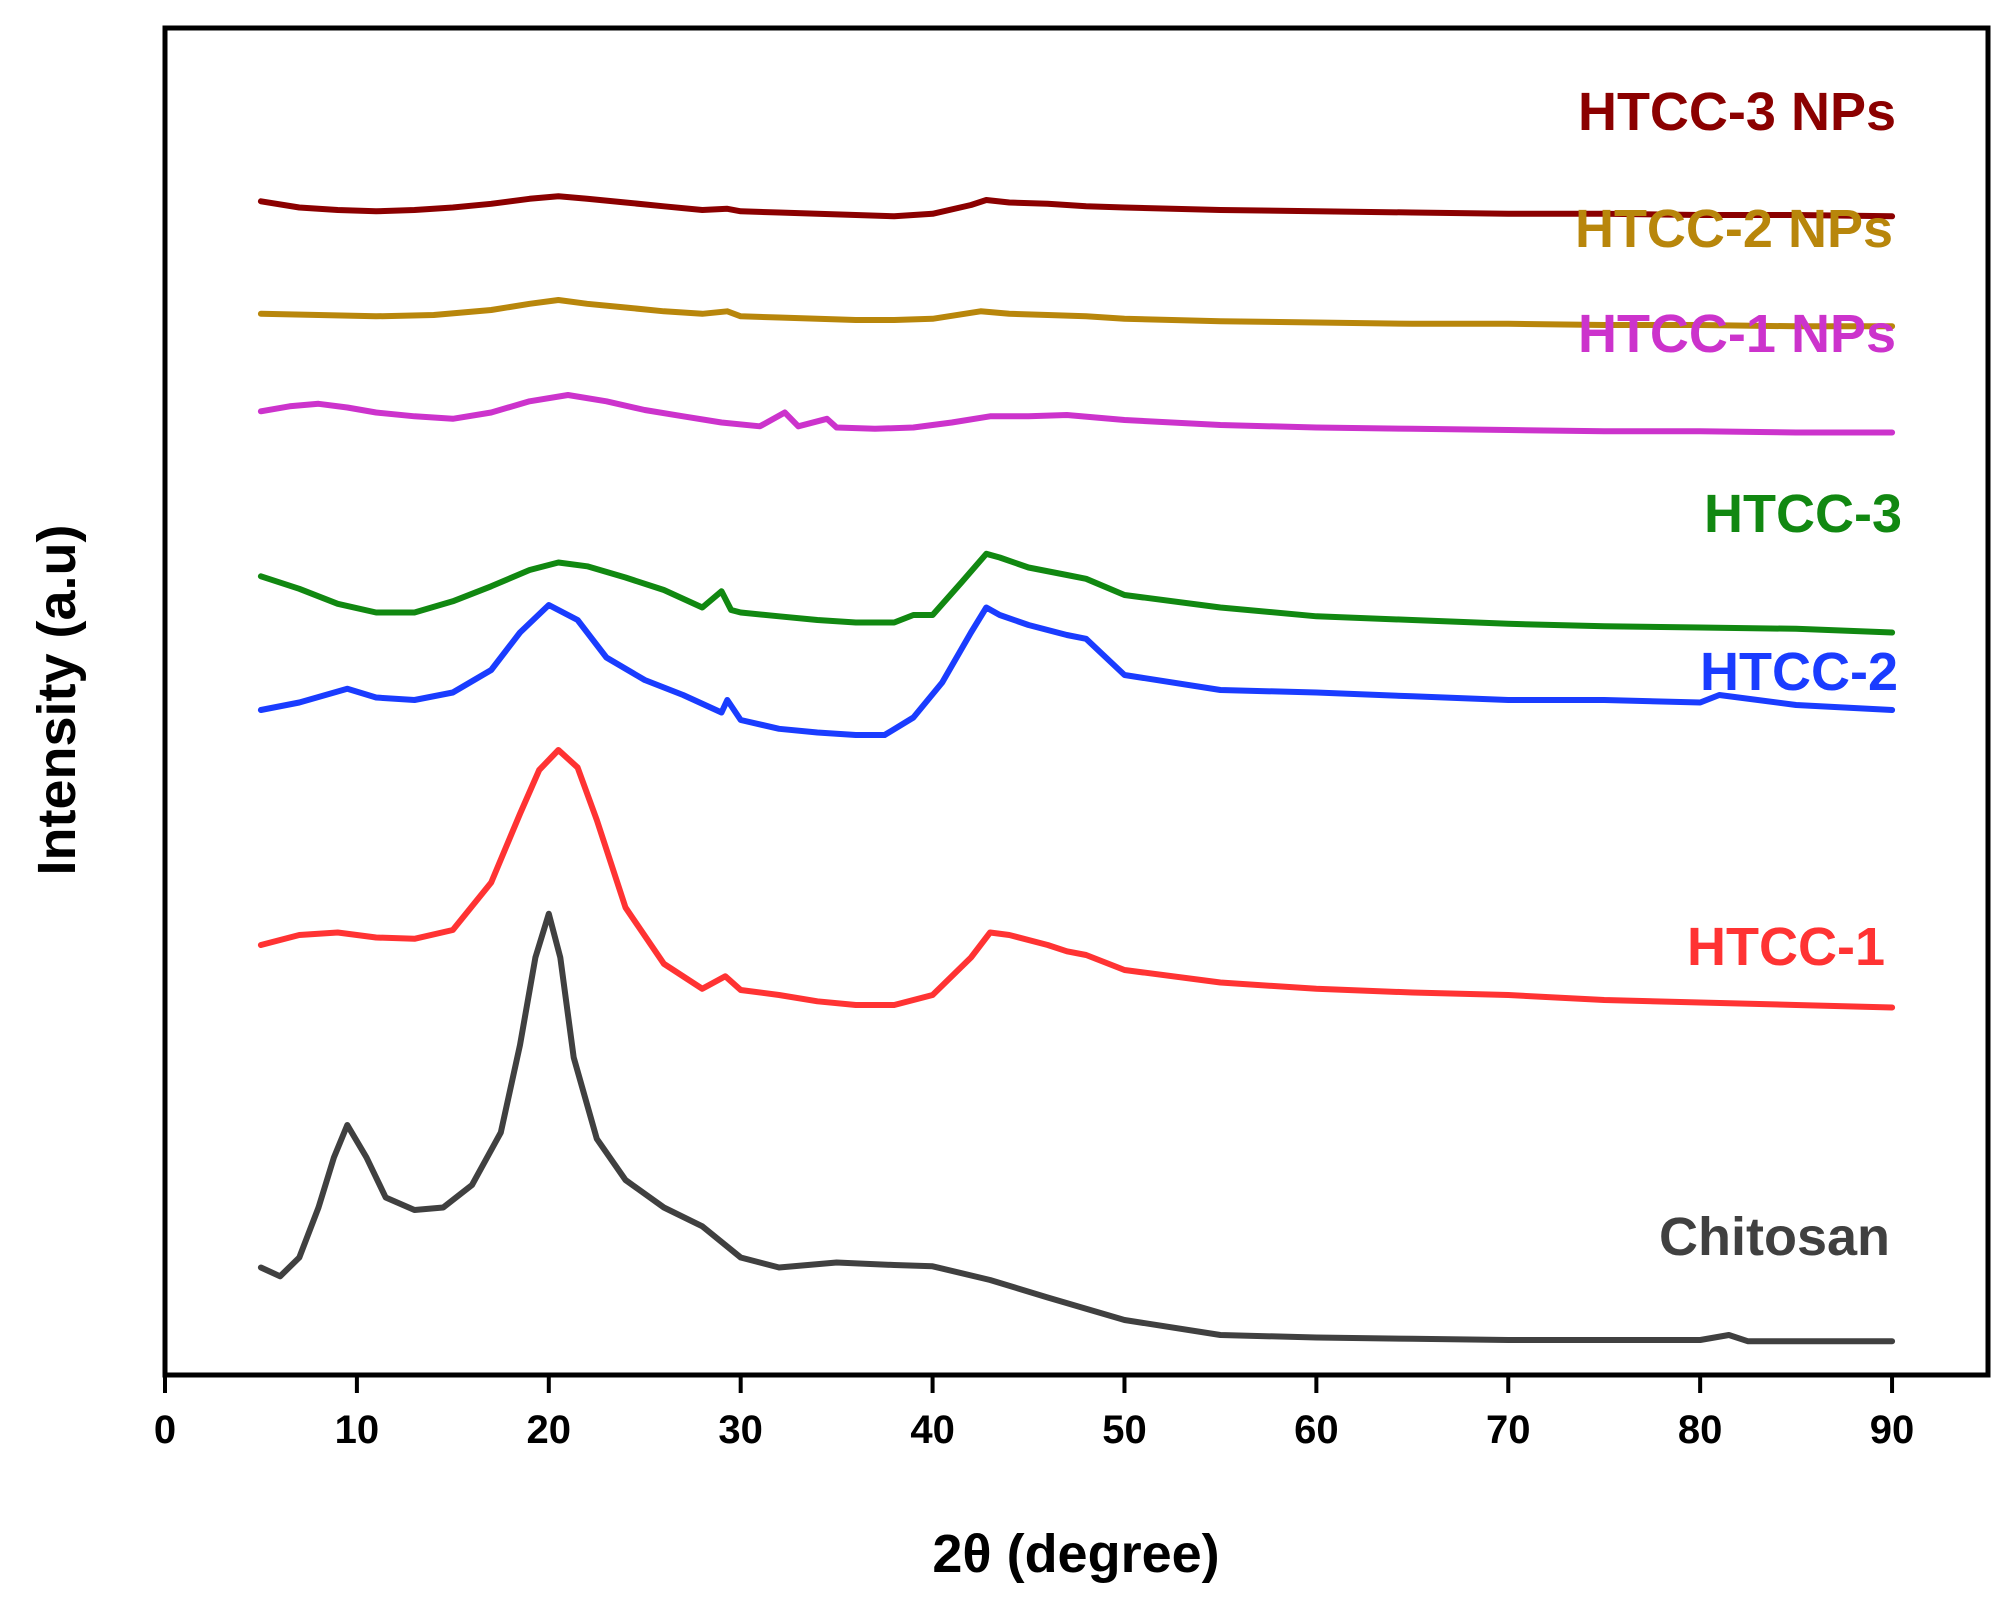 The image size is (2009, 1618). Describe the element at coordinates (1737, 334) in the screenshot. I see `series-label-htcc-1-nps: HTCC-1 NPs` at that location.